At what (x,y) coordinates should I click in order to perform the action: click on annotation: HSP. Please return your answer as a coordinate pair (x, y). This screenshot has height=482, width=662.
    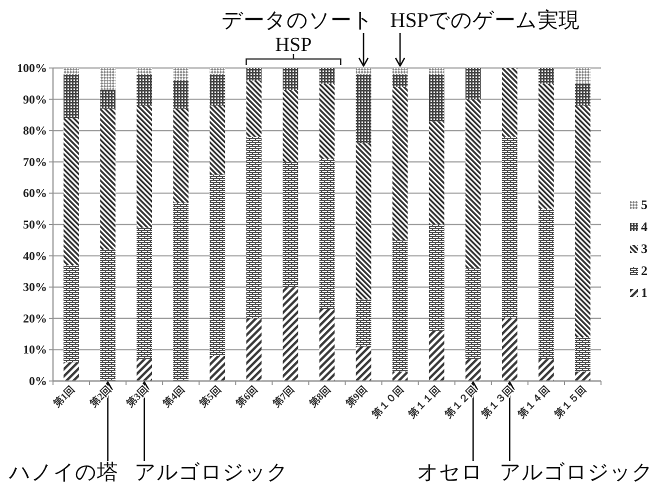
    Looking at the image, I should click on (293, 45).